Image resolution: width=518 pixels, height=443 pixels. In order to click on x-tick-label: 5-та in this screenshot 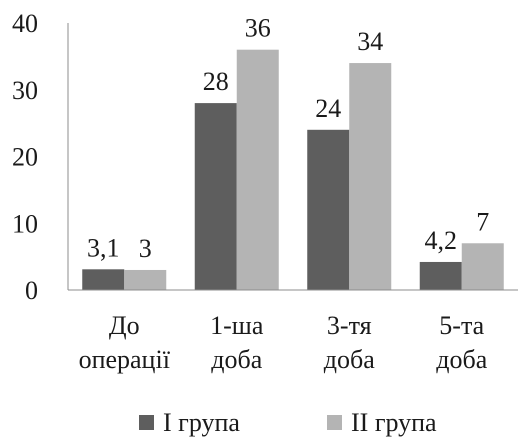, I will do `click(461, 325)`.